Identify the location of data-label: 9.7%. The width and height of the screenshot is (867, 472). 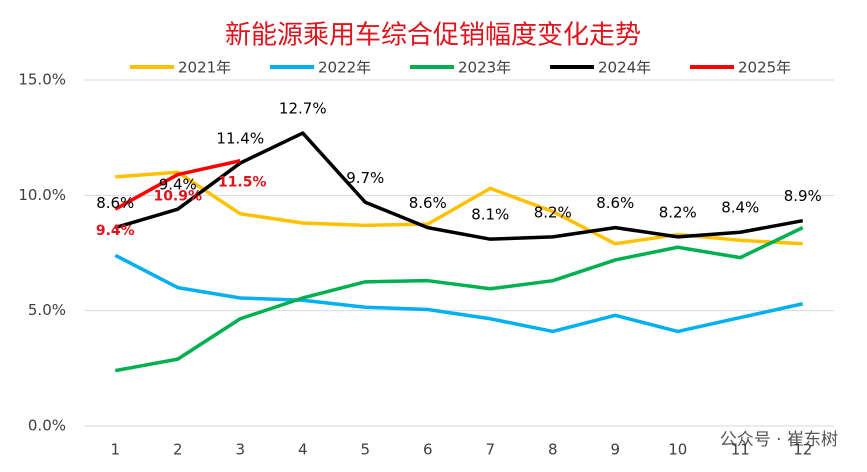
(365, 178).